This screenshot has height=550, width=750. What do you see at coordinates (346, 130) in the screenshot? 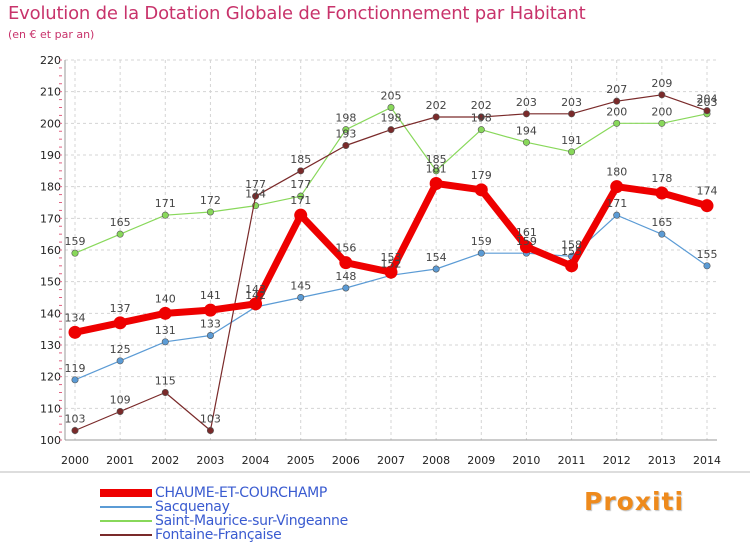
I see `data-point-saint-maurice-sur-vingeanne-2006` at bounding box center [346, 130].